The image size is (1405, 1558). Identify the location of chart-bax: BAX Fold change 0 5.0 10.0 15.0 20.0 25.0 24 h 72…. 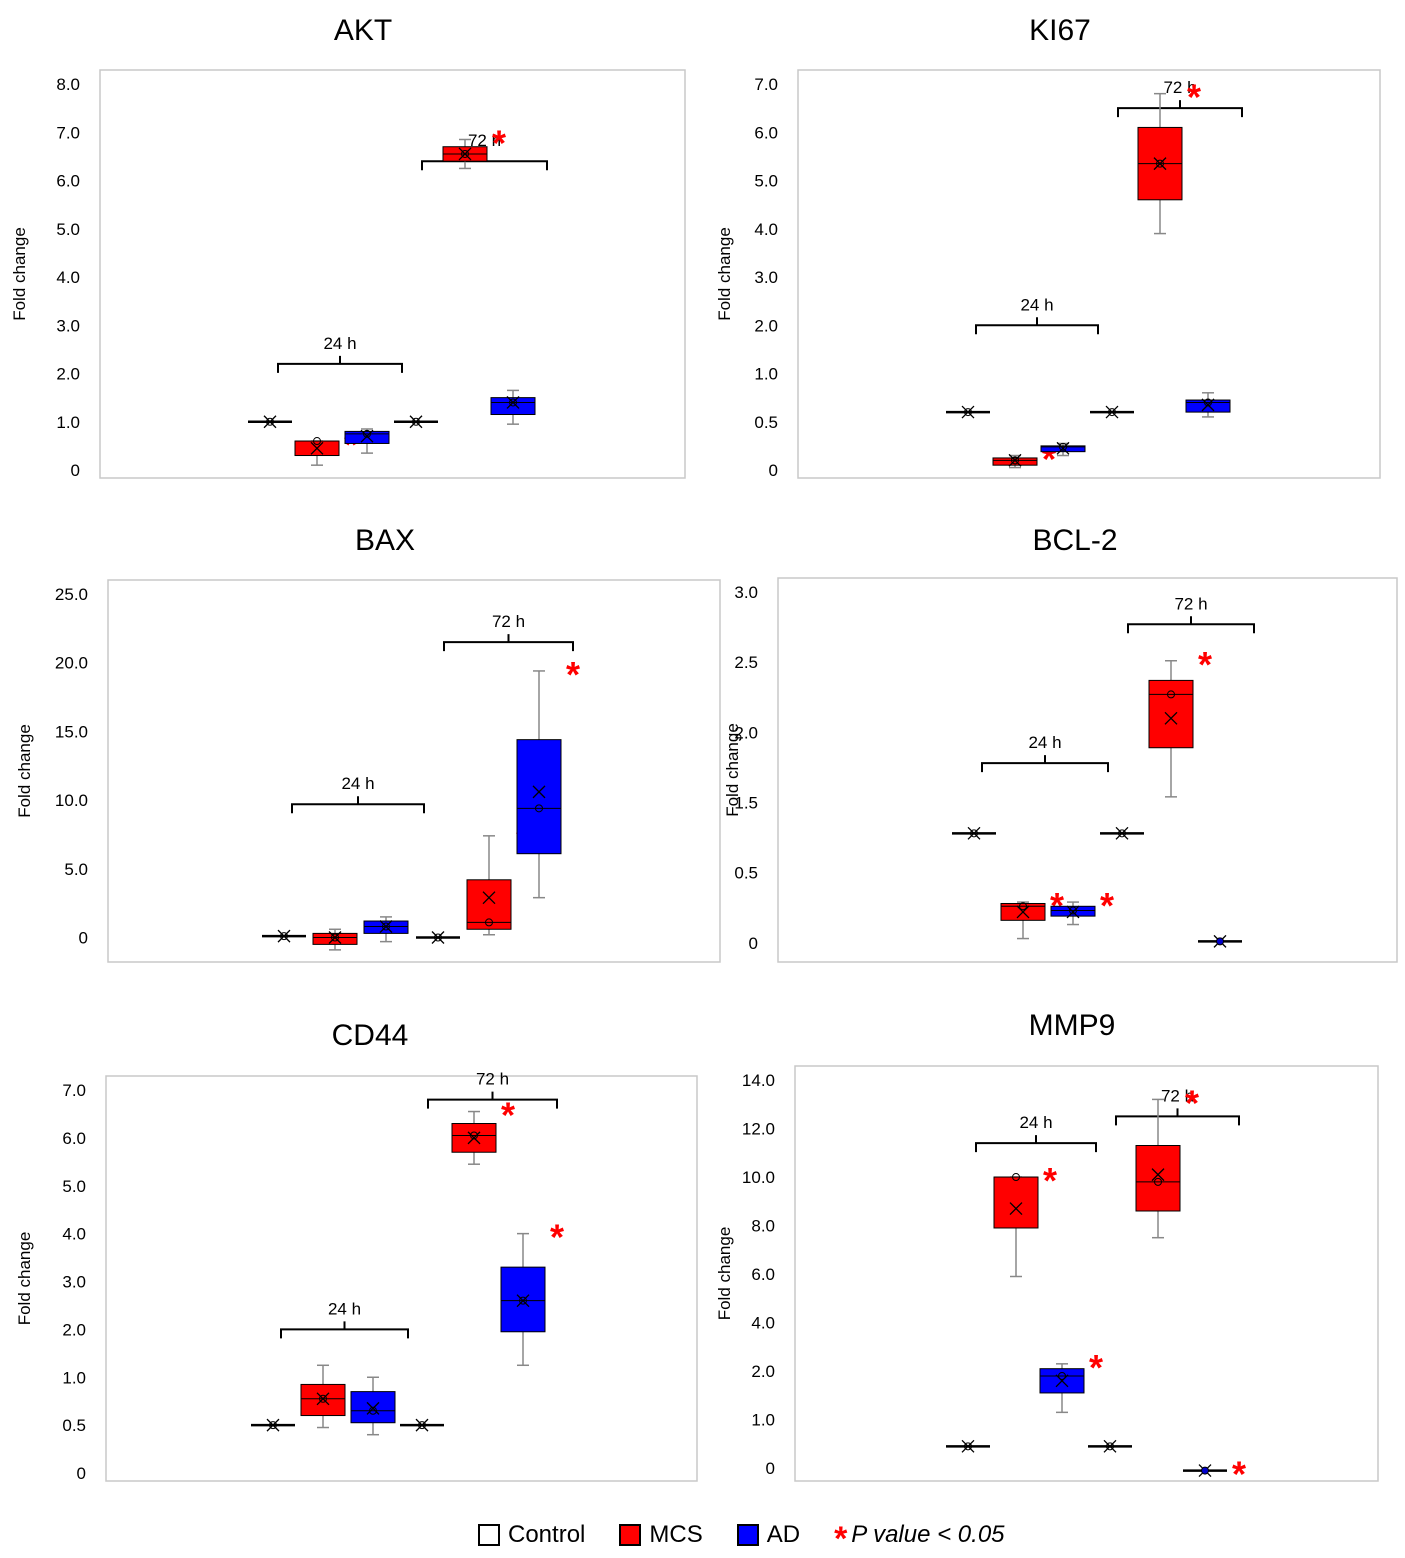
(368, 743).